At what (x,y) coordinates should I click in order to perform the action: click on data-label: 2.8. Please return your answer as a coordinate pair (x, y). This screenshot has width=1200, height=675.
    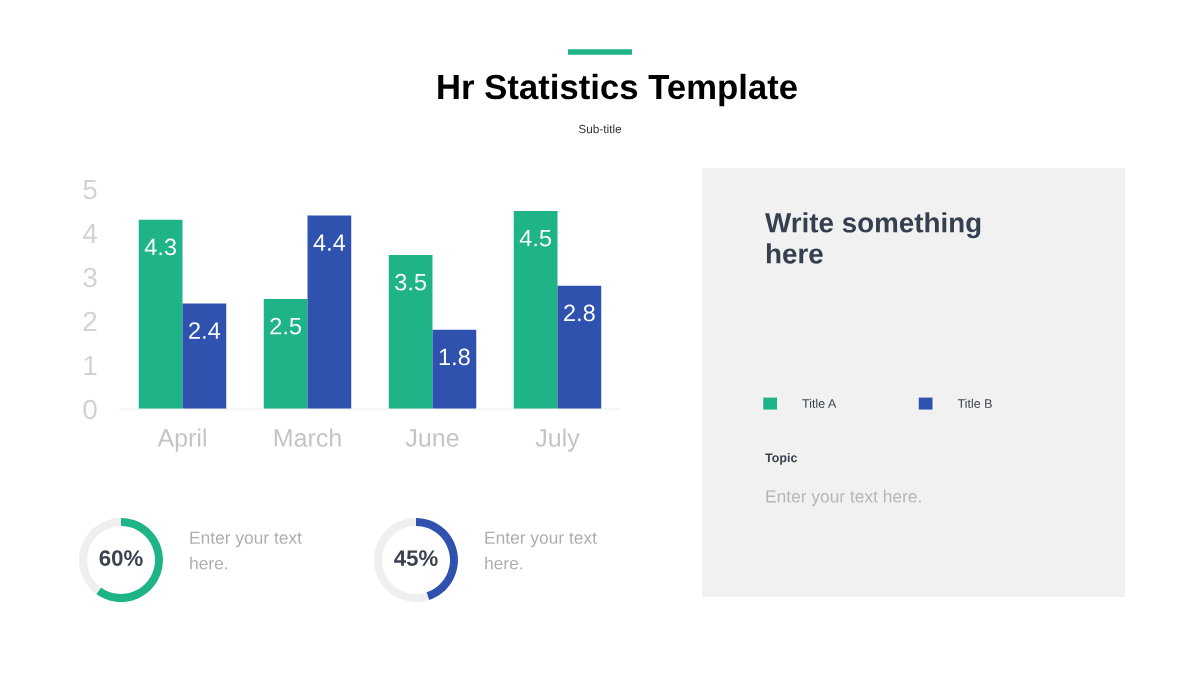
    Looking at the image, I should click on (579, 313).